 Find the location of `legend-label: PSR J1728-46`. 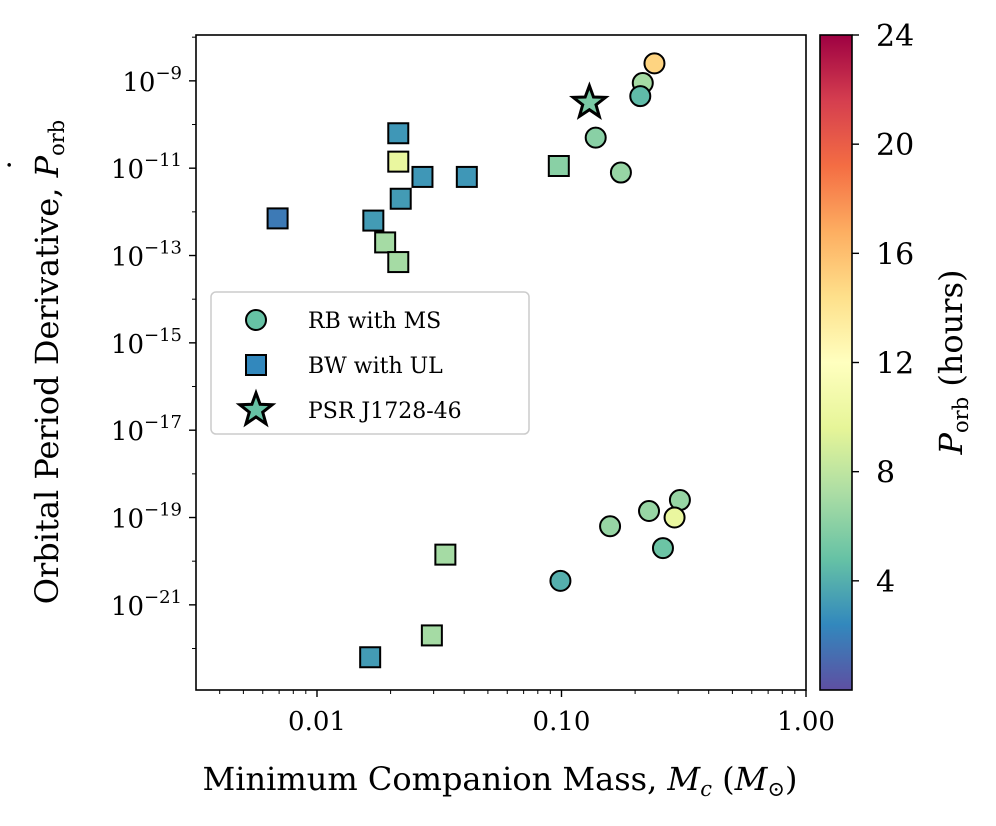

legend-label: PSR J1728-46 is located at coordinates (385, 411).